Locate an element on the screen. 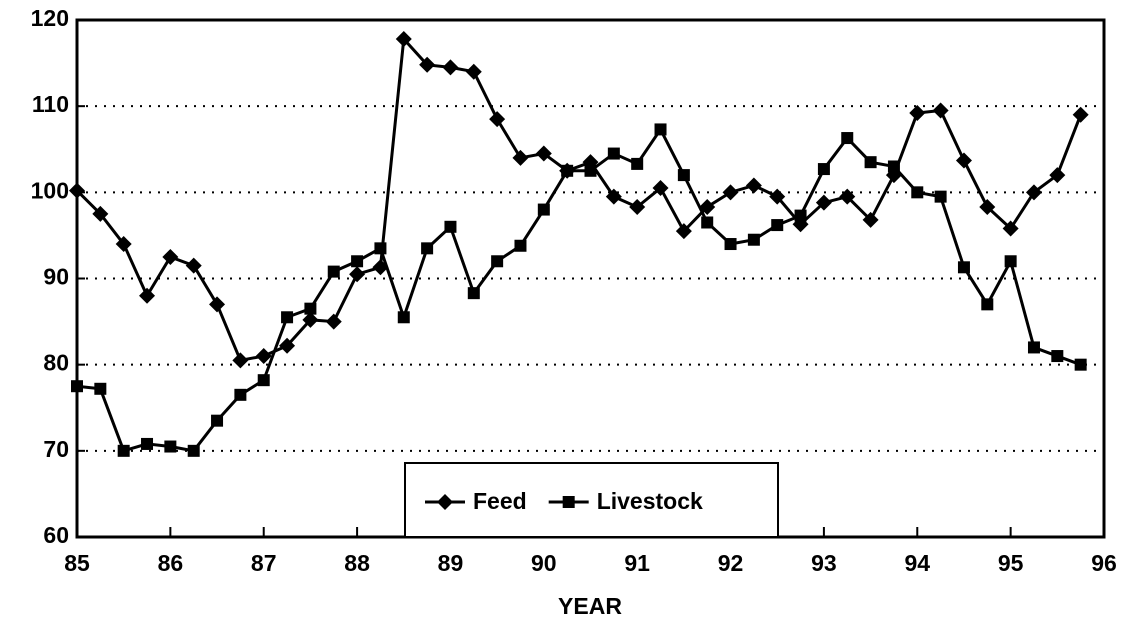 The width and height of the screenshot is (1138, 626). x-tick-label: 94 is located at coordinates (917, 563).